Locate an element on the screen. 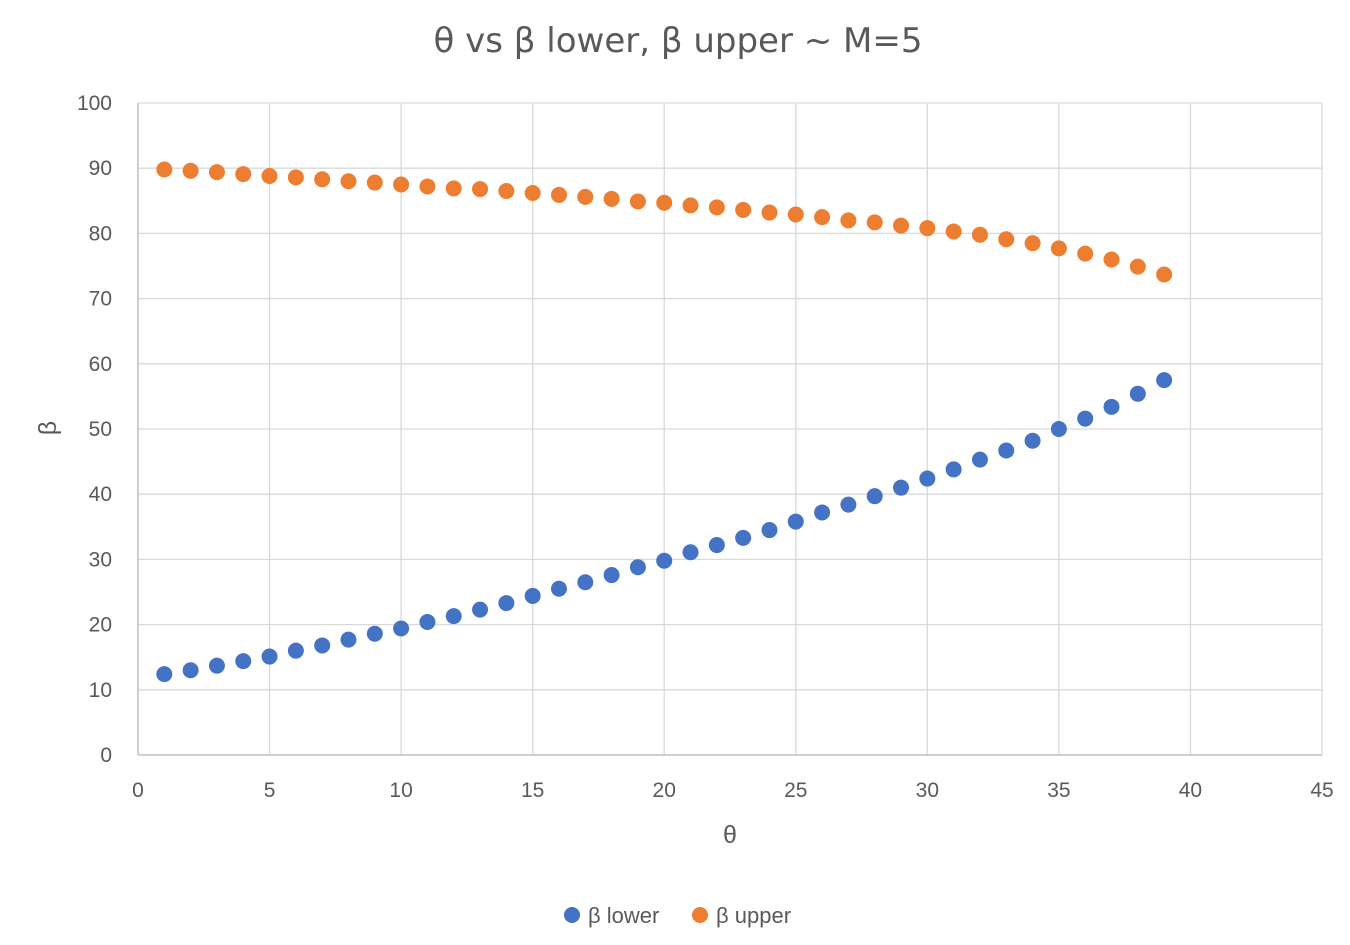 The width and height of the screenshot is (1350, 945). legend-label: β upper is located at coordinates (753, 915).